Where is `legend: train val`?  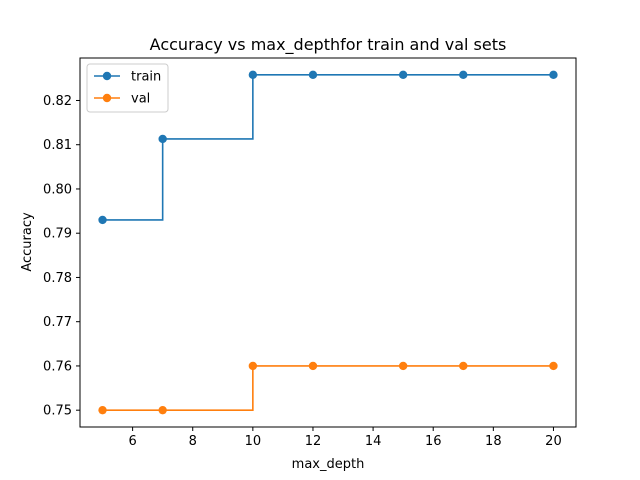
legend: train val is located at coordinates (127, 88).